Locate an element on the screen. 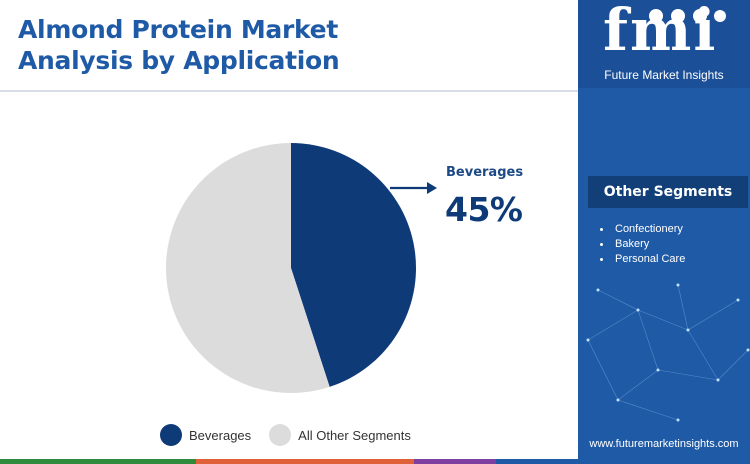  pie-slice-beverages is located at coordinates (353, 265).